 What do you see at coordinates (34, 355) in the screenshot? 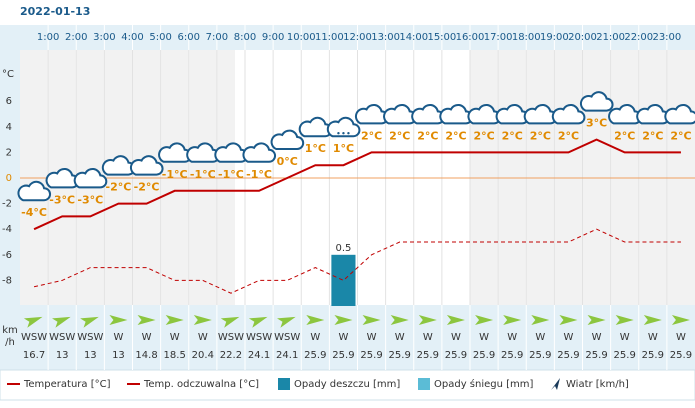
I see `wind-speed: 16.7` at bounding box center [34, 355].